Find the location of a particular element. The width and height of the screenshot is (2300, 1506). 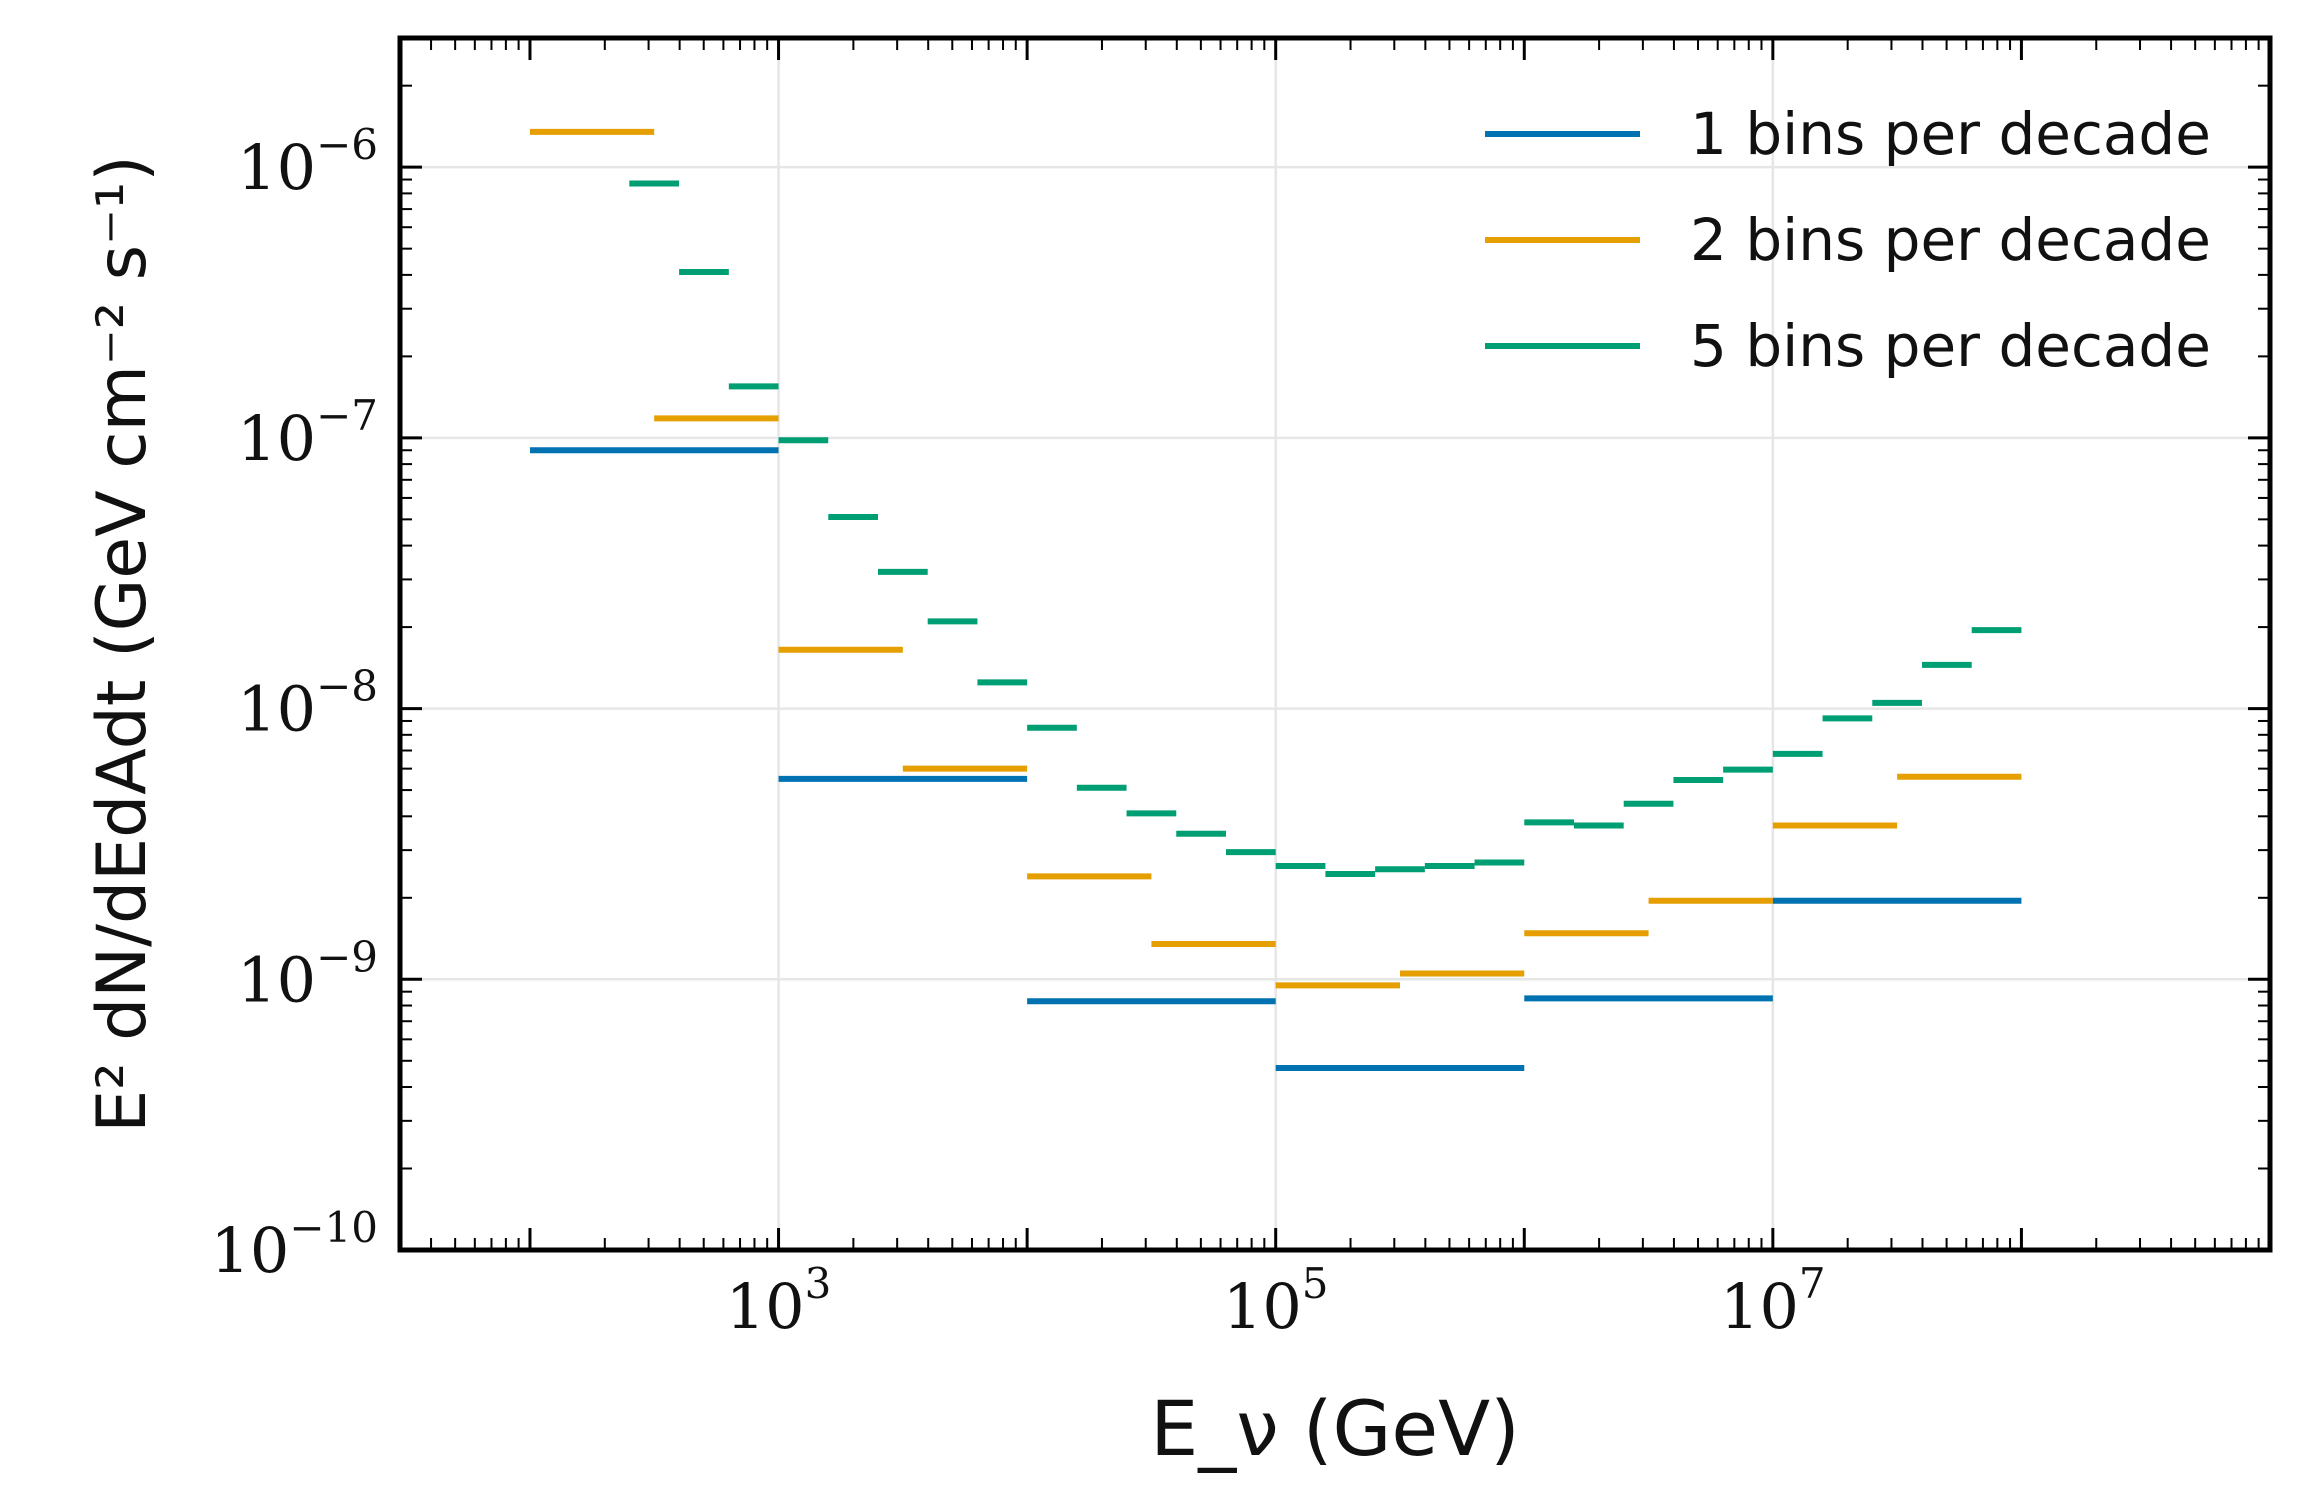

legend-label-1: 1 bins per decade is located at coordinates (1950, 134).